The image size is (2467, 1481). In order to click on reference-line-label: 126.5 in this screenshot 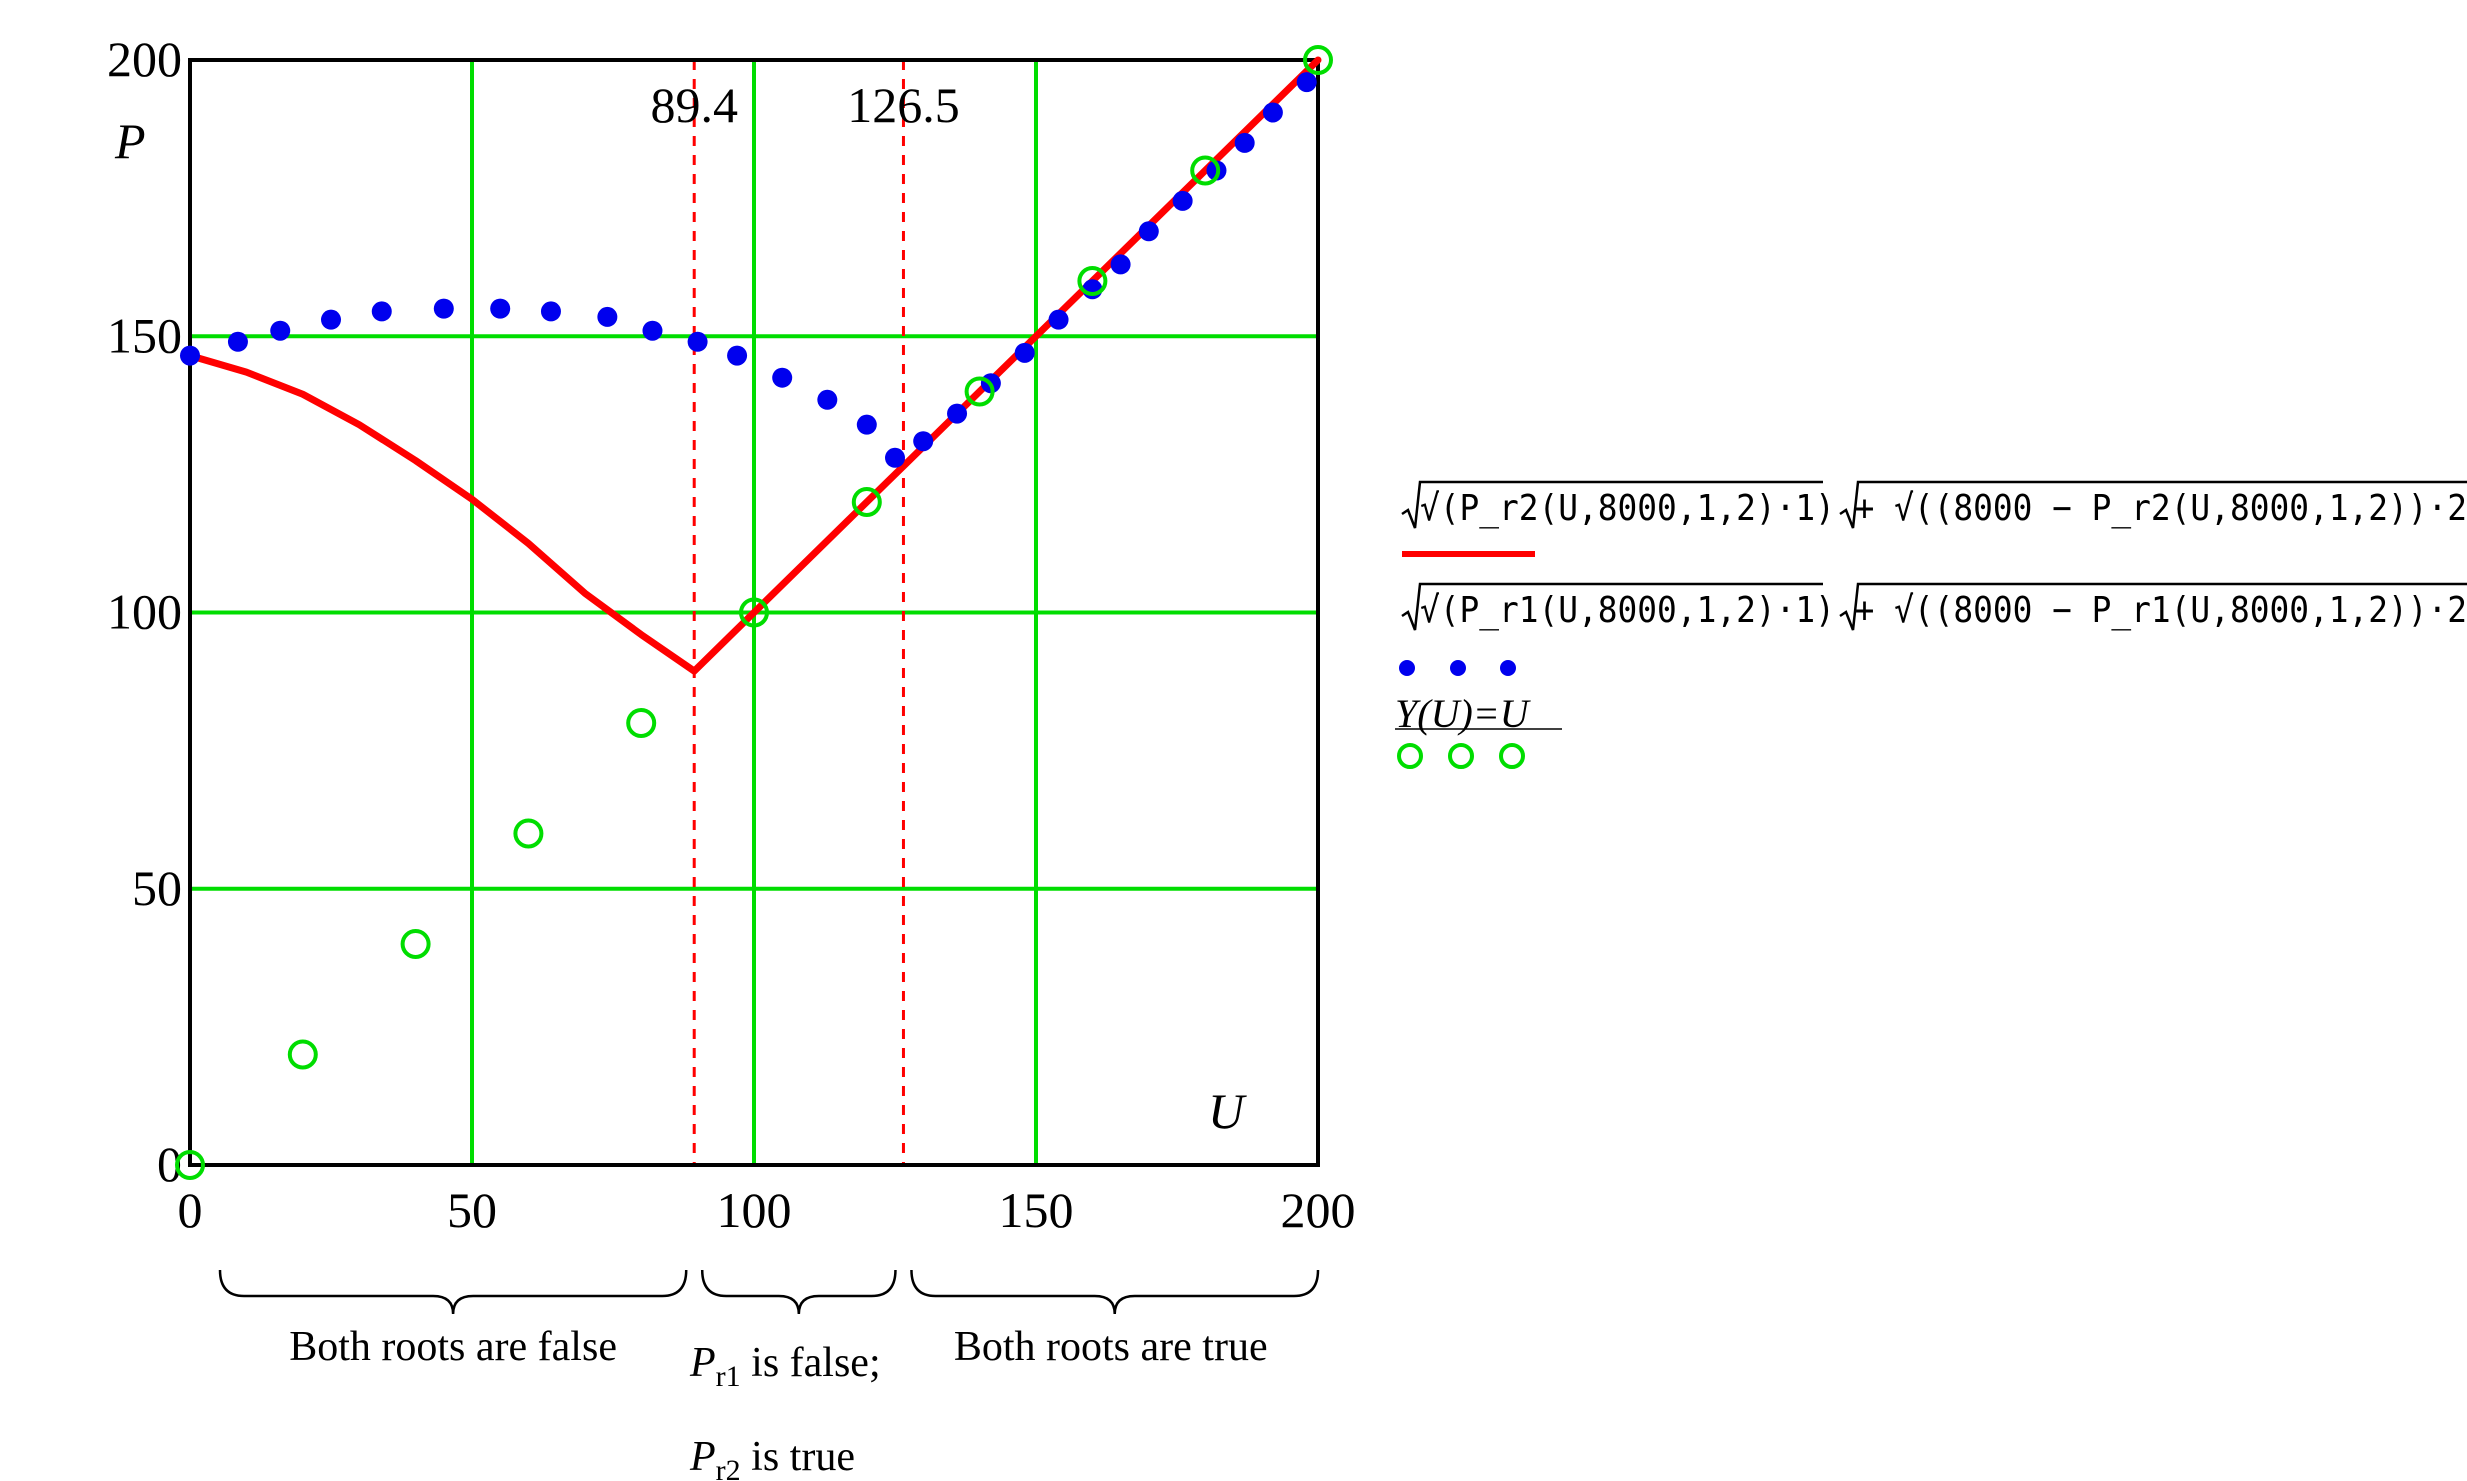, I will do `click(903, 105)`.